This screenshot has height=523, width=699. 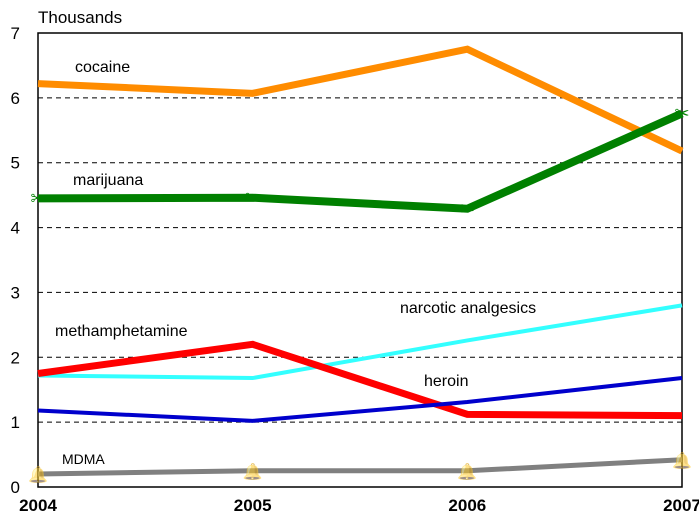 What do you see at coordinates (681, 505) in the screenshot?
I see `x-tick-label: 2007` at bounding box center [681, 505].